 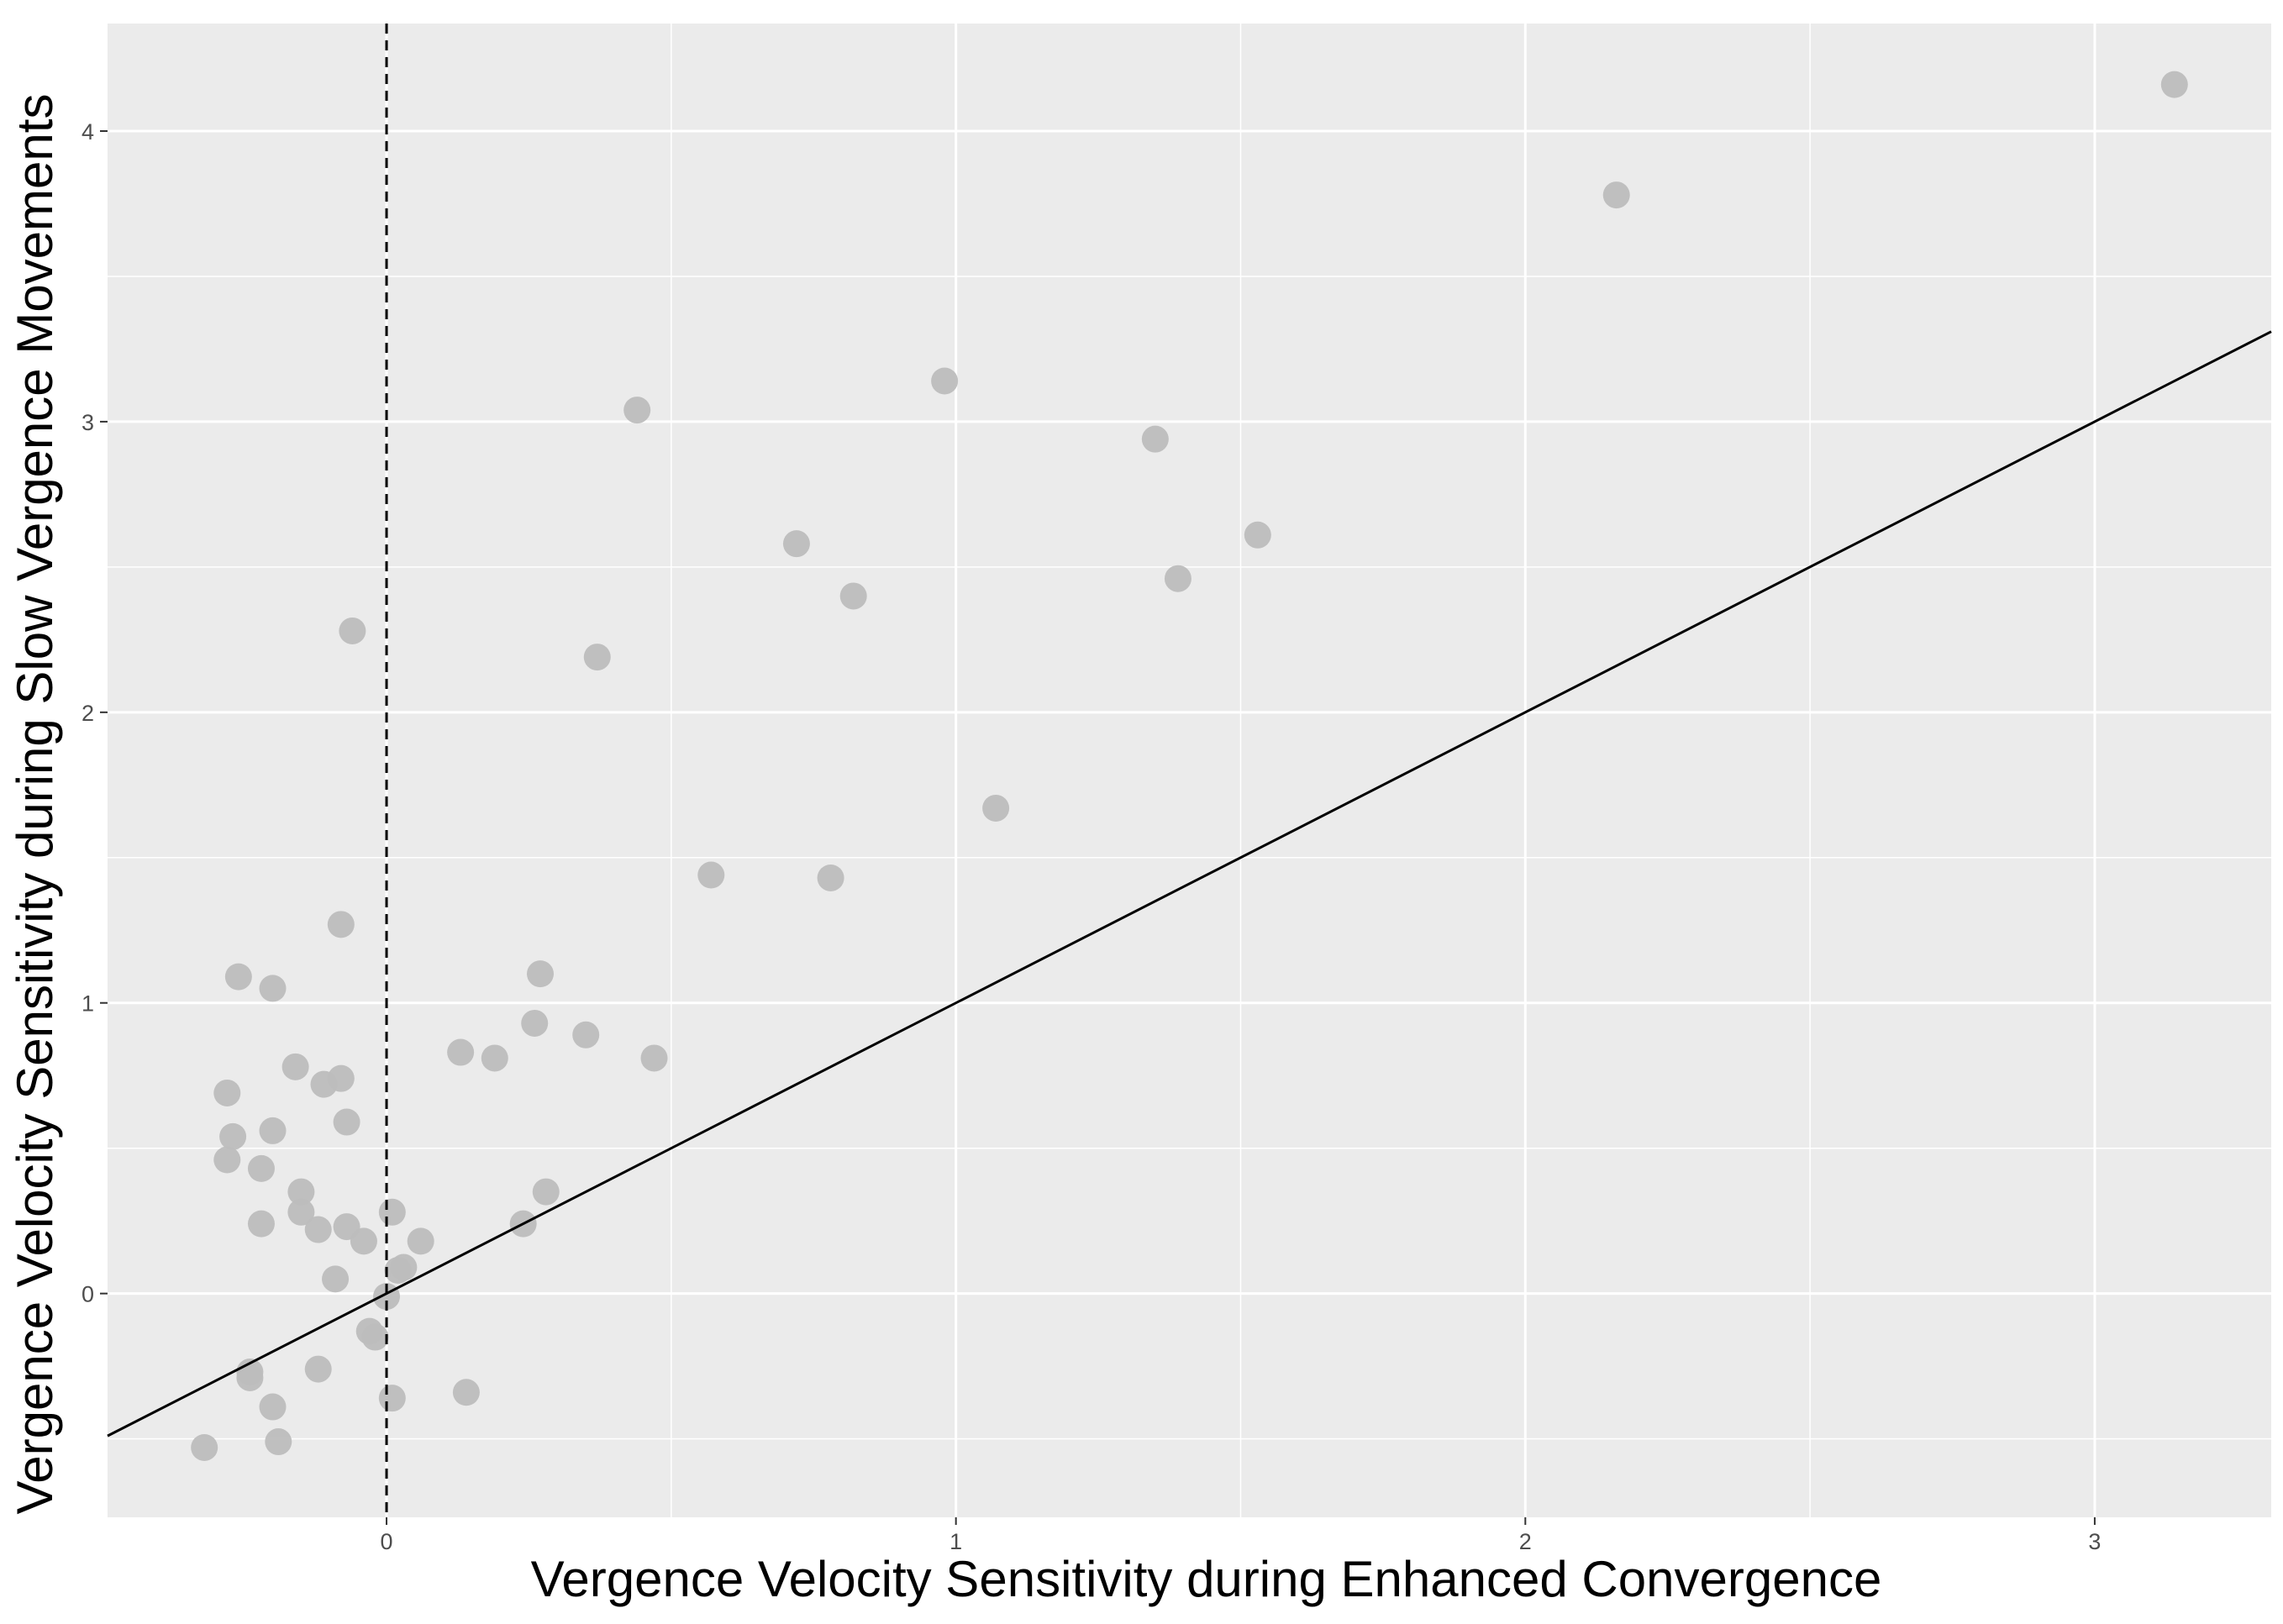 What do you see at coordinates (1525, 1541) in the screenshot?
I see `x-tick-label: 2` at bounding box center [1525, 1541].